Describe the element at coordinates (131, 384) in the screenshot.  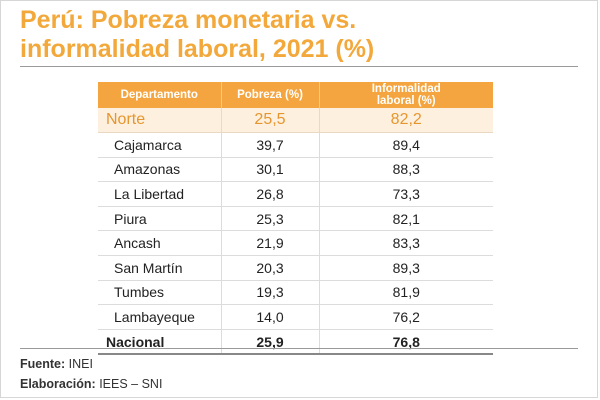
I see `elaboration-value: IEES – SNI` at that location.